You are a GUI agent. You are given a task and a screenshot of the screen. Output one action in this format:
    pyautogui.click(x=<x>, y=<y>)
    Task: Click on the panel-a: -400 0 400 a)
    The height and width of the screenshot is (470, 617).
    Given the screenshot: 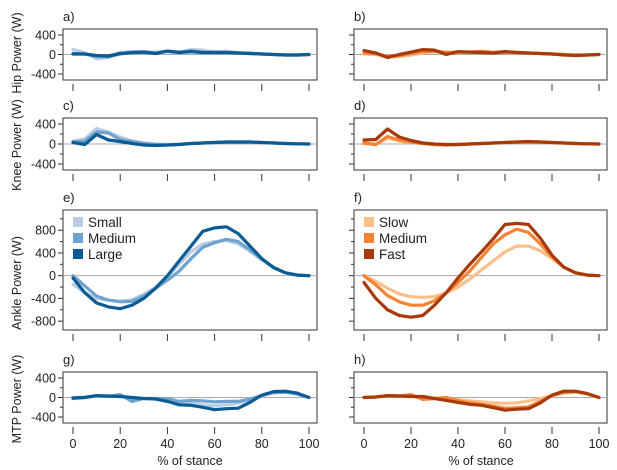 What is the action you would take?
    pyautogui.click(x=174, y=50)
    